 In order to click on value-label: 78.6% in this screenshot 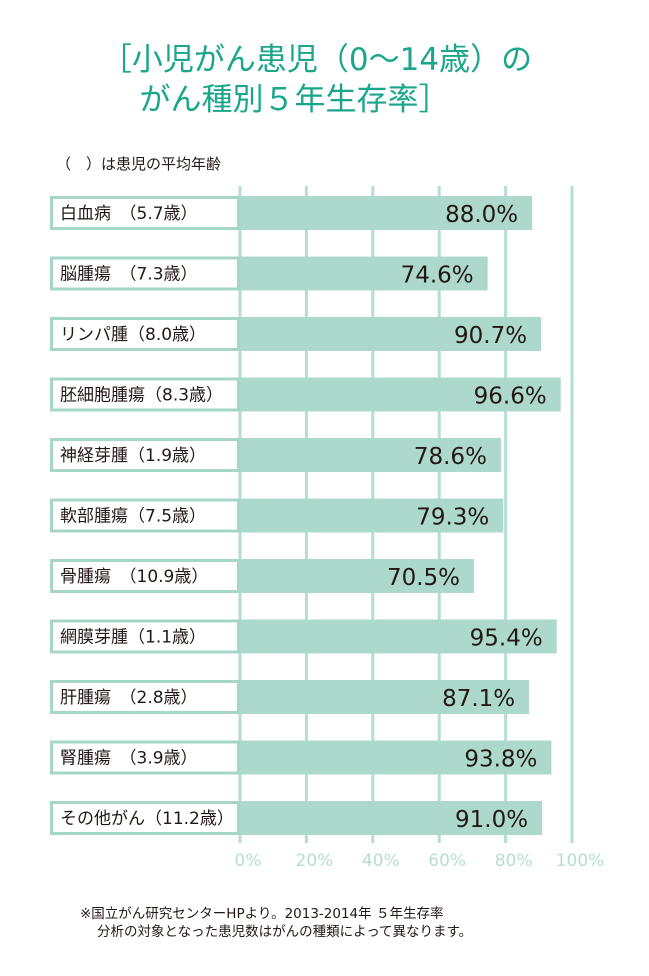, I will do `click(450, 457)`.